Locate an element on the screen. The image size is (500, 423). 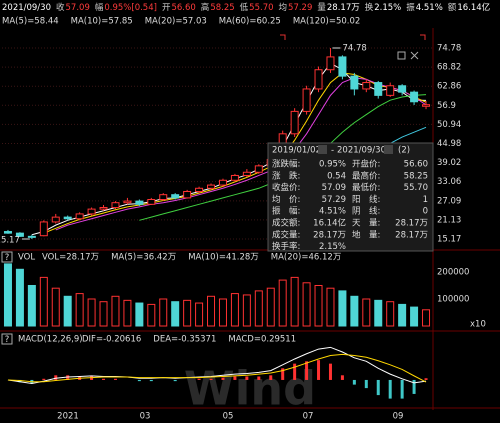
legend-entry: MA(20)=46.12万 is located at coordinates (306, 258).